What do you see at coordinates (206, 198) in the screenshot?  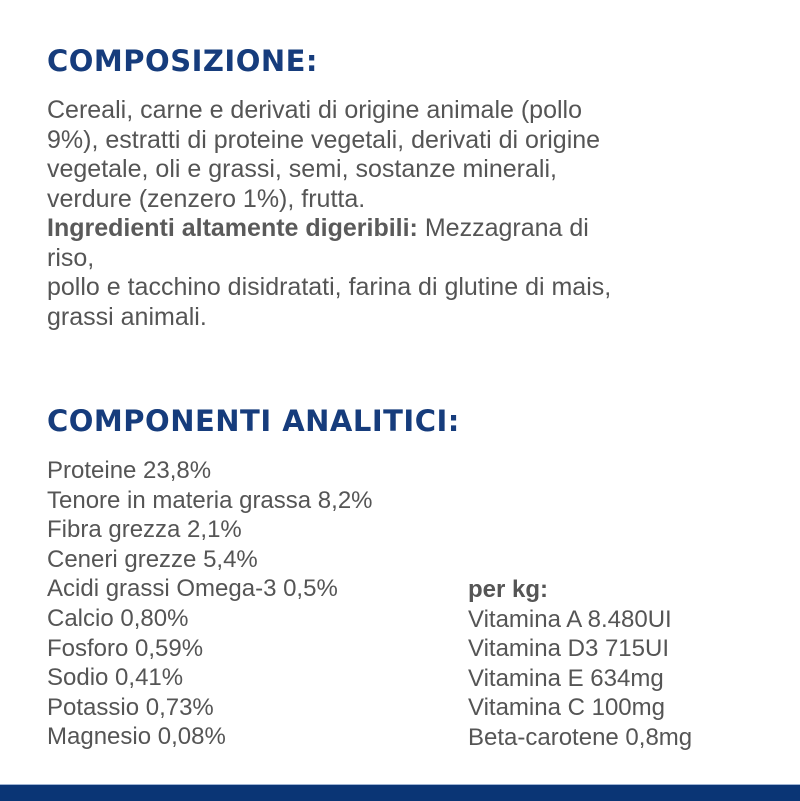 I see `composition-line: verdure (zenzero 1%), frutta.` at bounding box center [206, 198].